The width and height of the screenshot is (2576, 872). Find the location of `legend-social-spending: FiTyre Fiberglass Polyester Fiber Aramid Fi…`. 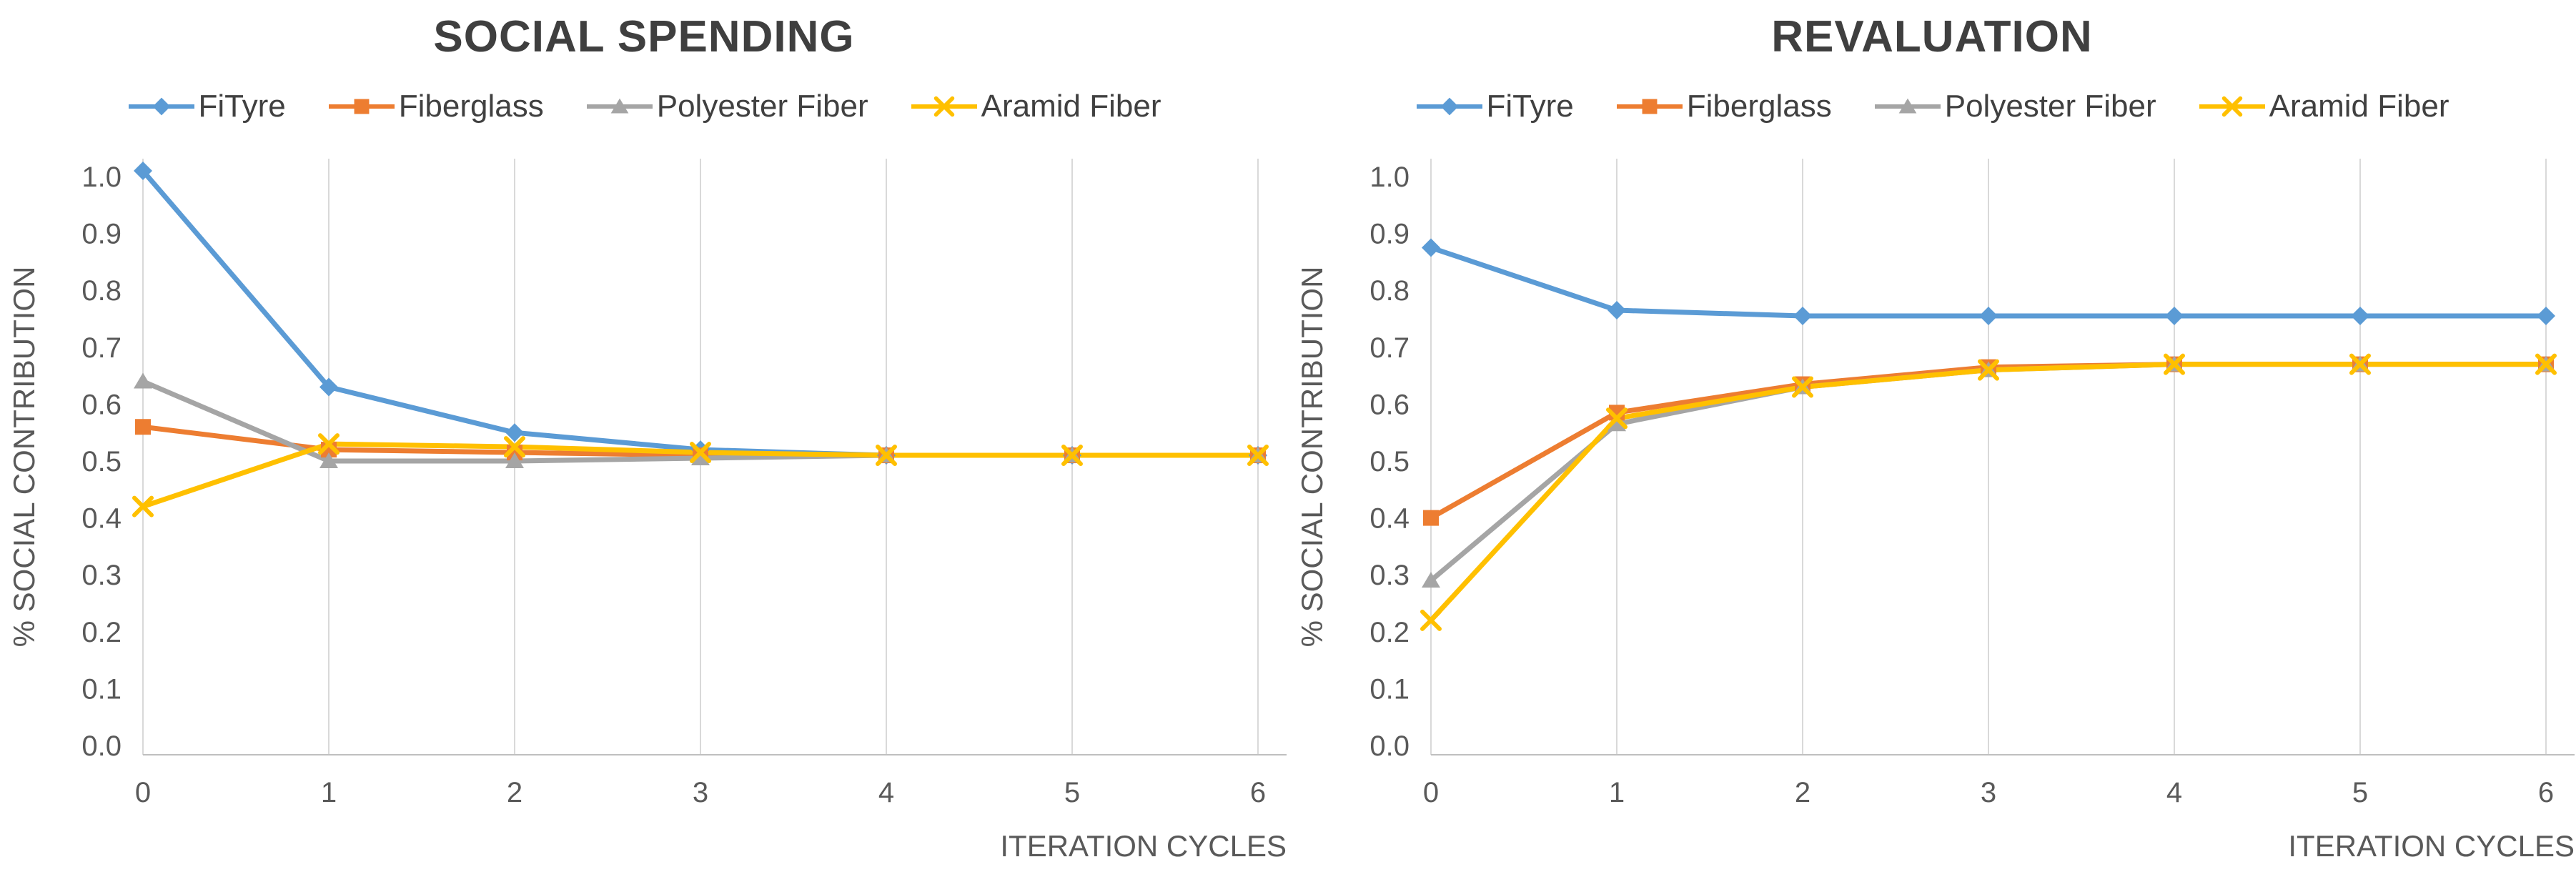

legend-social-spending: FiTyre Fiberglass Polyester Fiber Aramid Fi… is located at coordinates (644, 106).